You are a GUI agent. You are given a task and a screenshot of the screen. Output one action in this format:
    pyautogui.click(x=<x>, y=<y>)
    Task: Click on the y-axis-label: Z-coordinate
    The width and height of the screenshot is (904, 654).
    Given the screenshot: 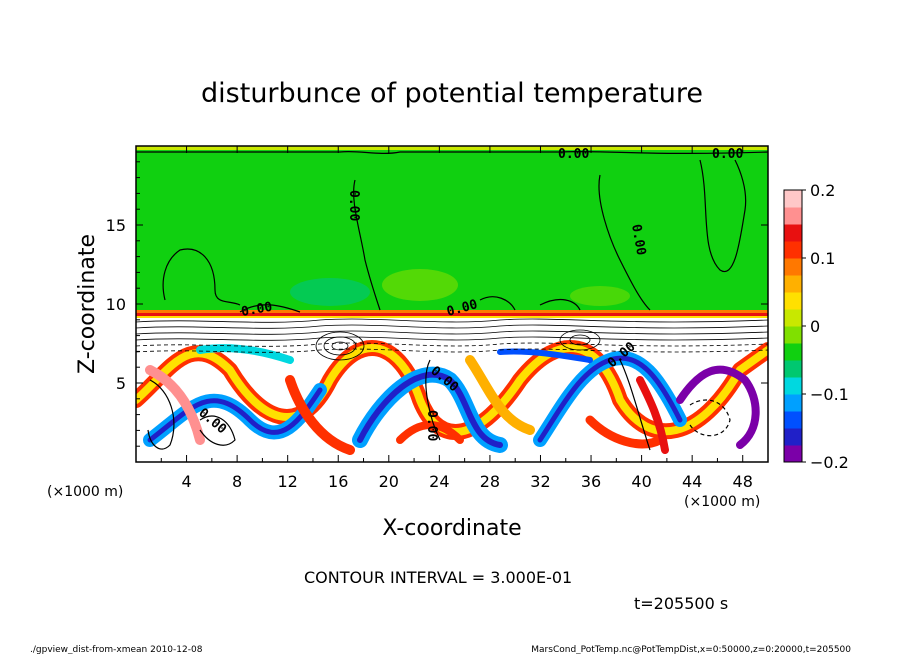 What is the action you would take?
    pyautogui.click(x=87, y=304)
    